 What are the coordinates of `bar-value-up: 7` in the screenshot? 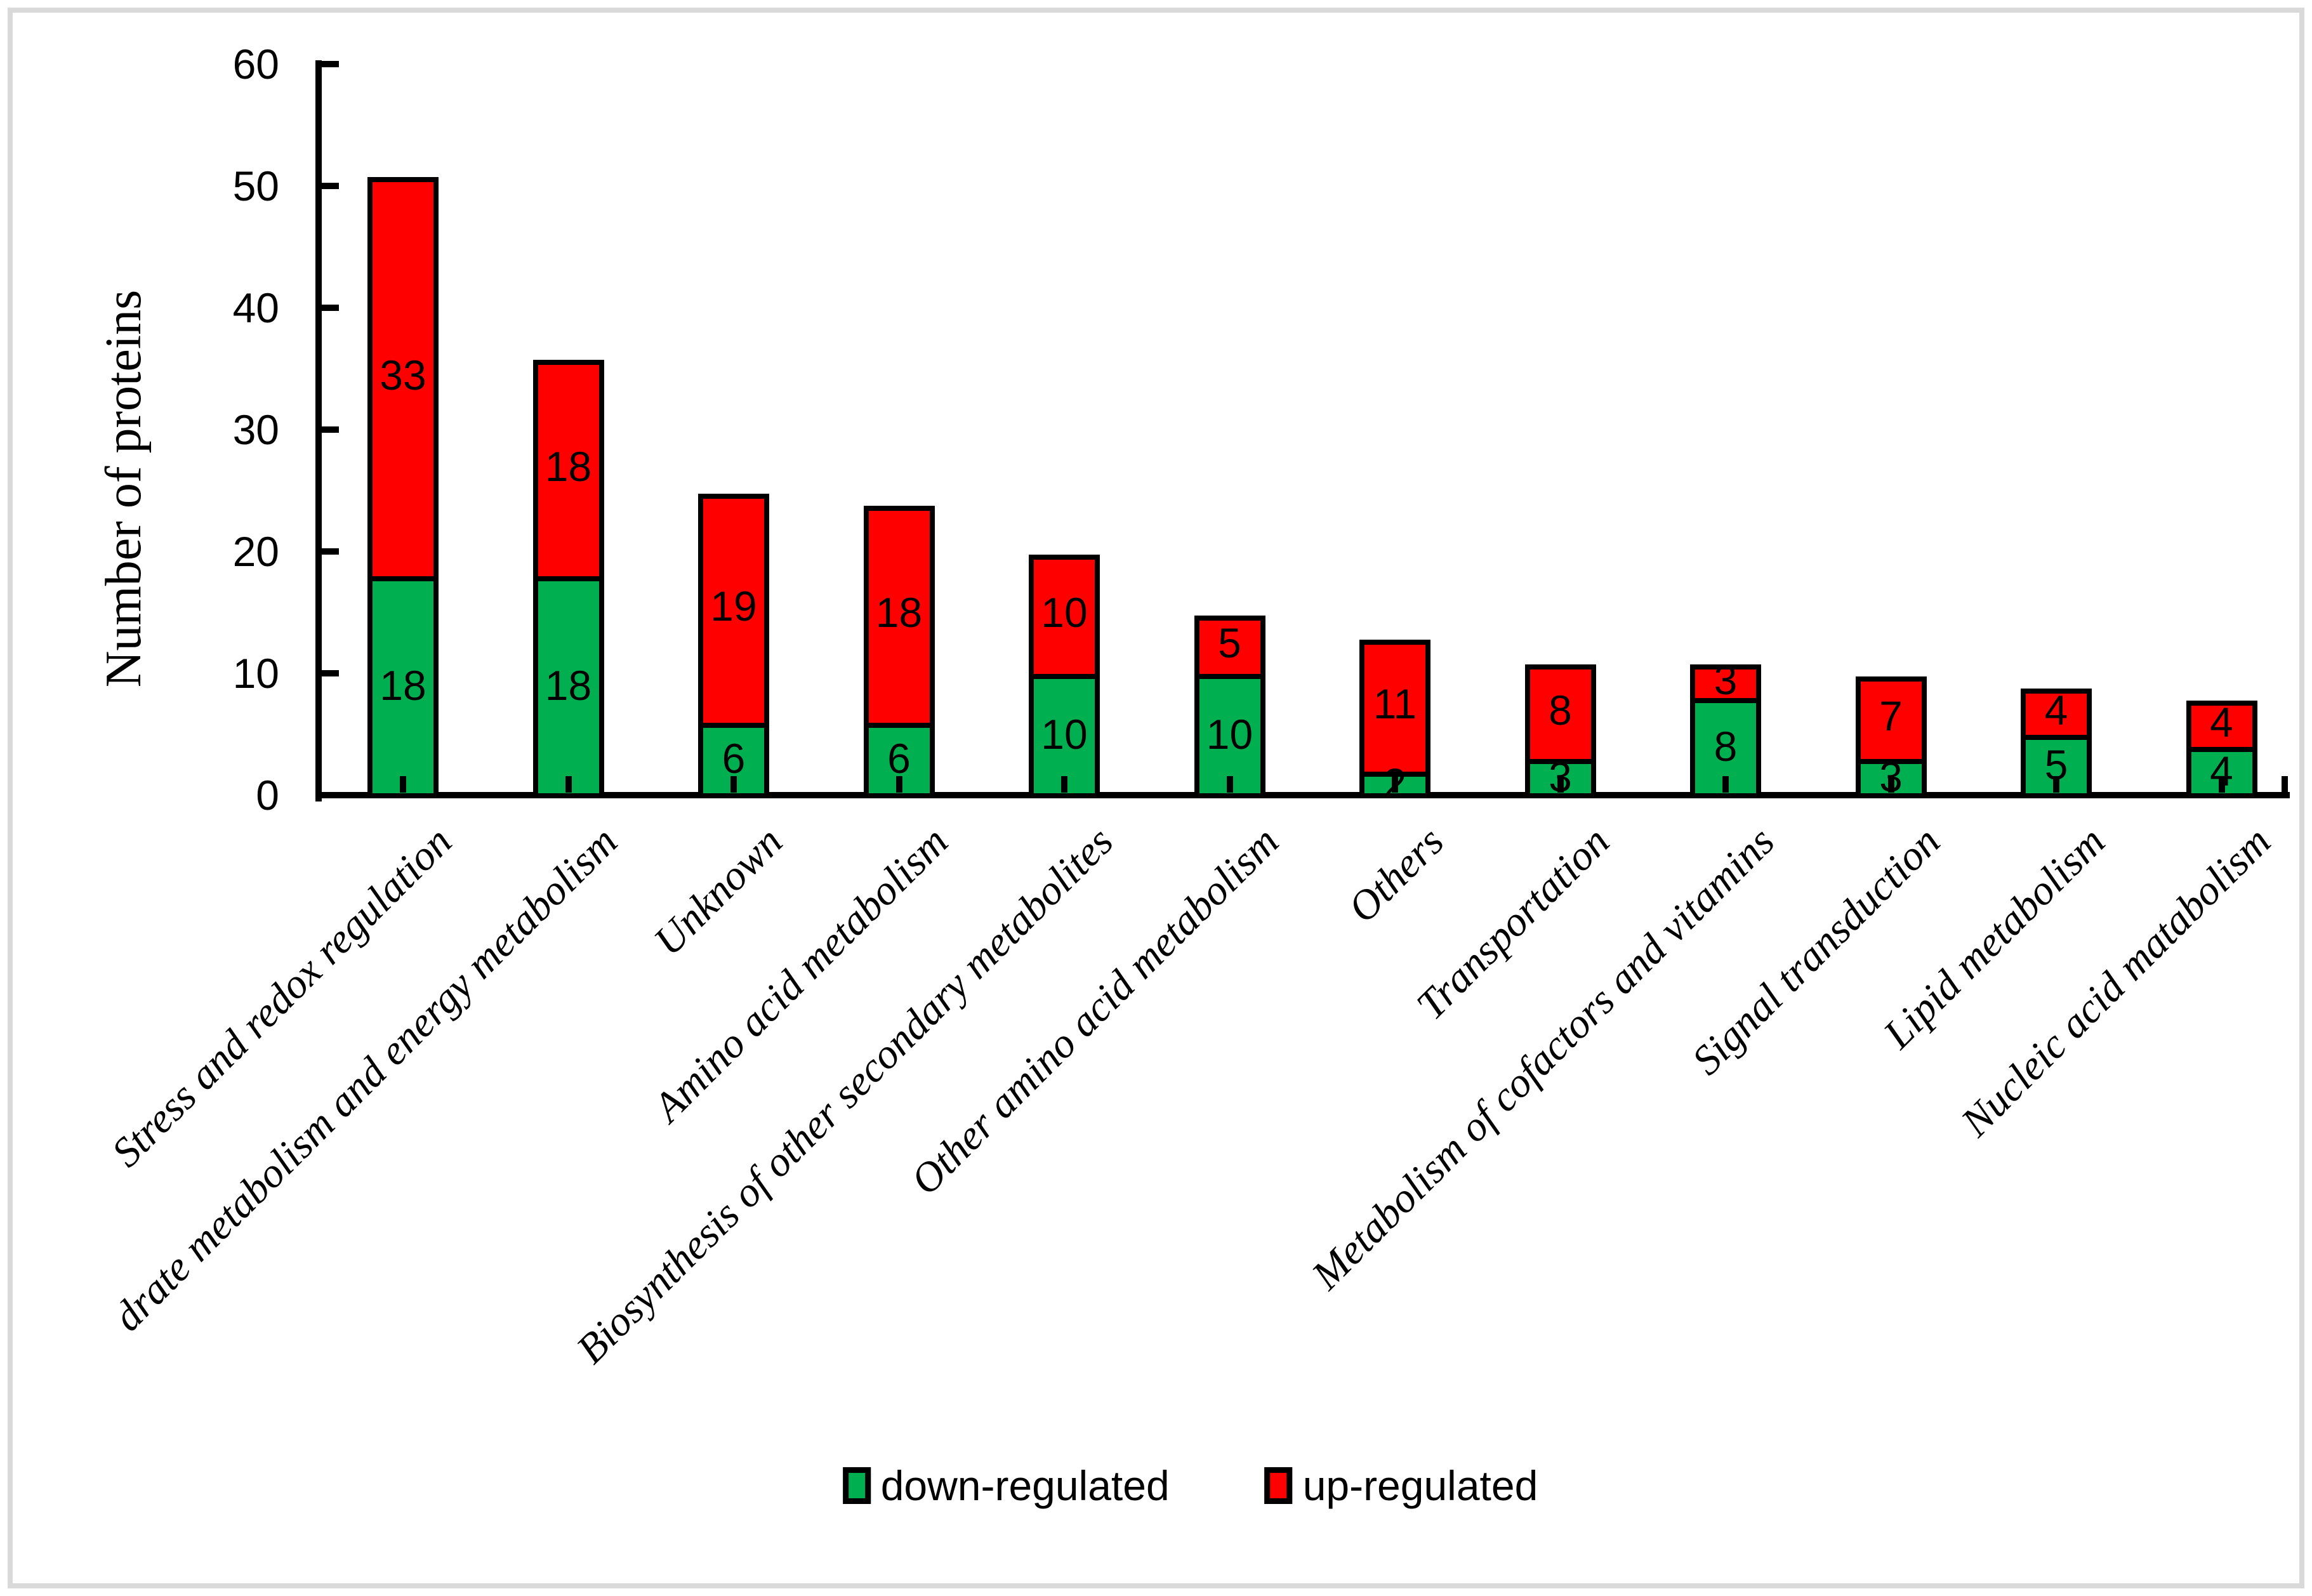 It's located at (1891, 716).